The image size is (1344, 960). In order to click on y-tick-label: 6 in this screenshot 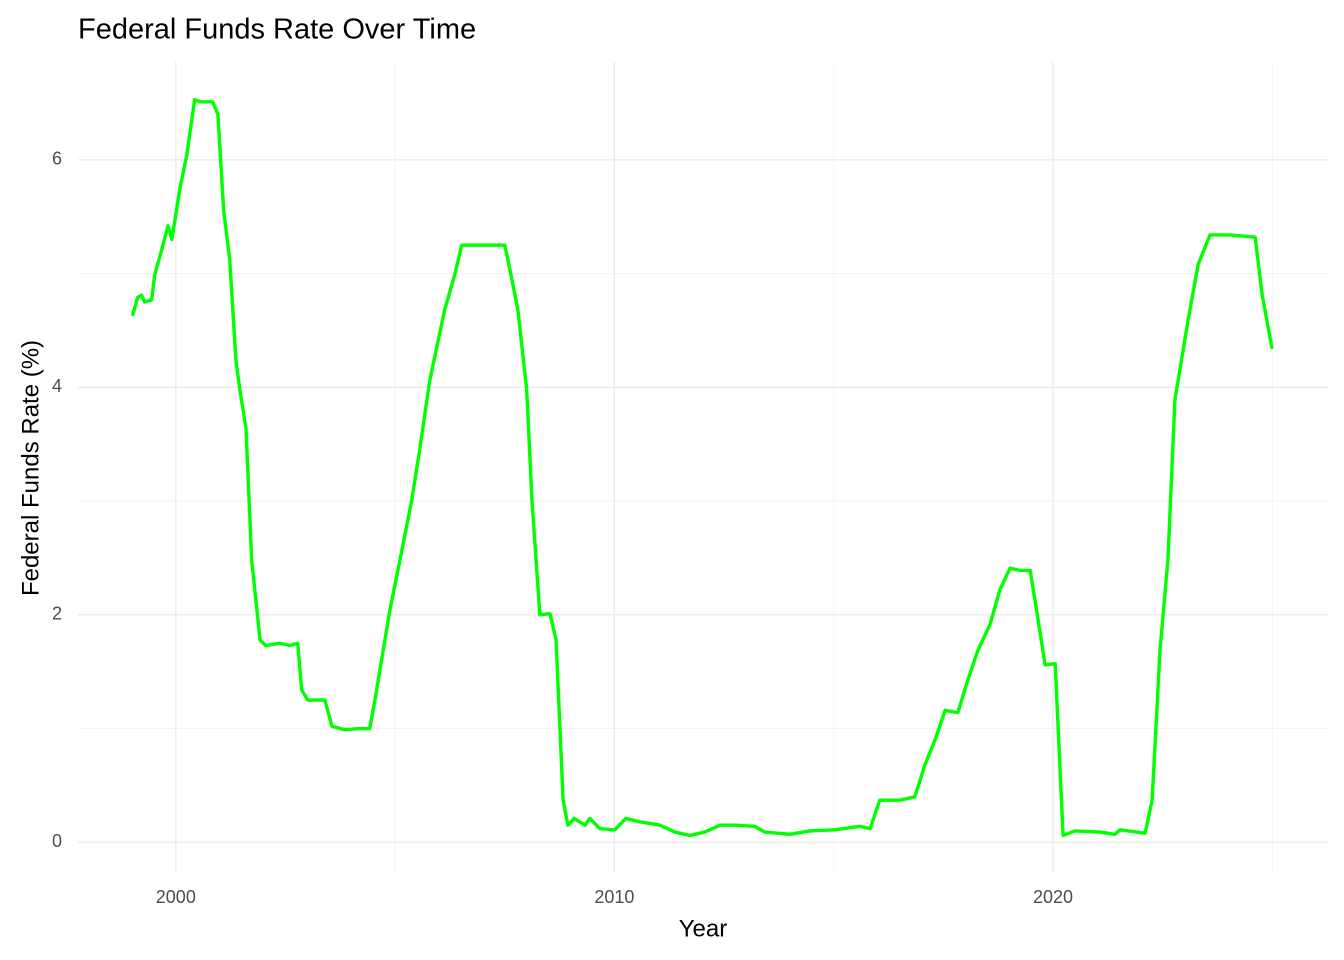, I will do `click(57, 159)`.